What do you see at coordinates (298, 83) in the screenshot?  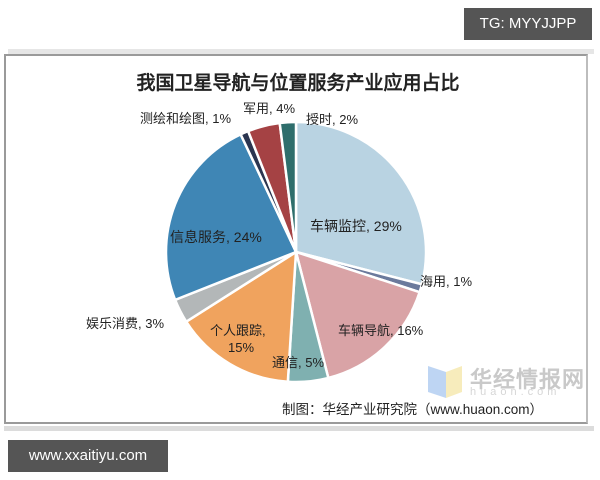 I see `chart-title: 我国卫星导航与位置服务产业应用占比` at bounding box center [298, 83].